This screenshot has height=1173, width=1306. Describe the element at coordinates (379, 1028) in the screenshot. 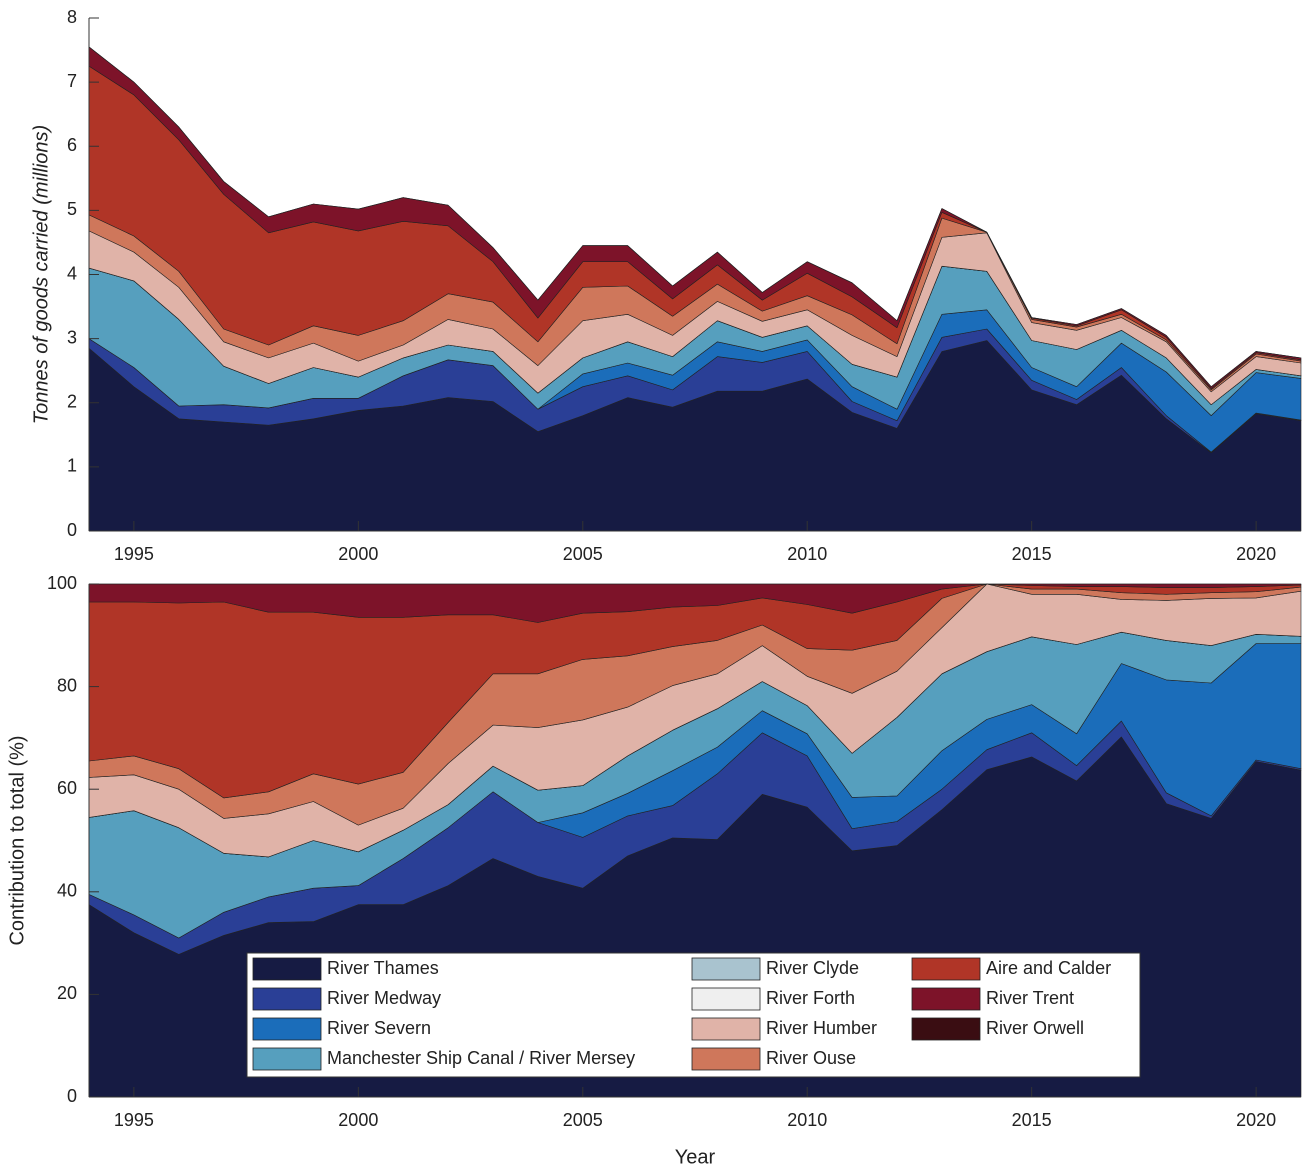

I see `legend-label: River Severn` at that location.